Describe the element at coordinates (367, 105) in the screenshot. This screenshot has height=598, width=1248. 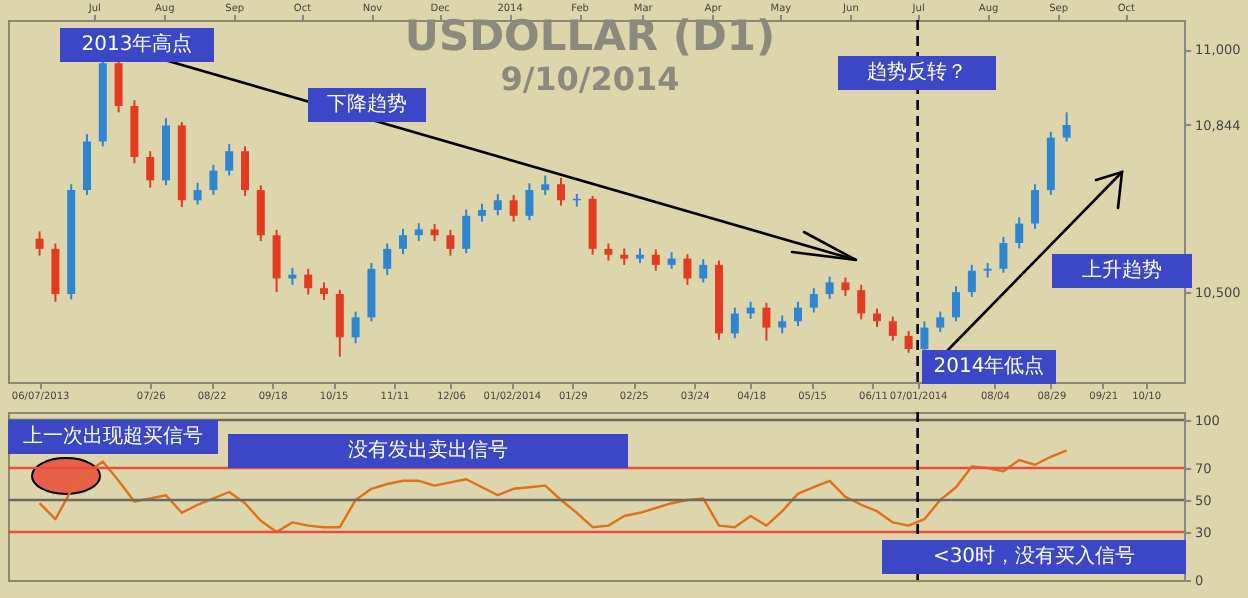
I see `text-box: 下降趋势` at that location.